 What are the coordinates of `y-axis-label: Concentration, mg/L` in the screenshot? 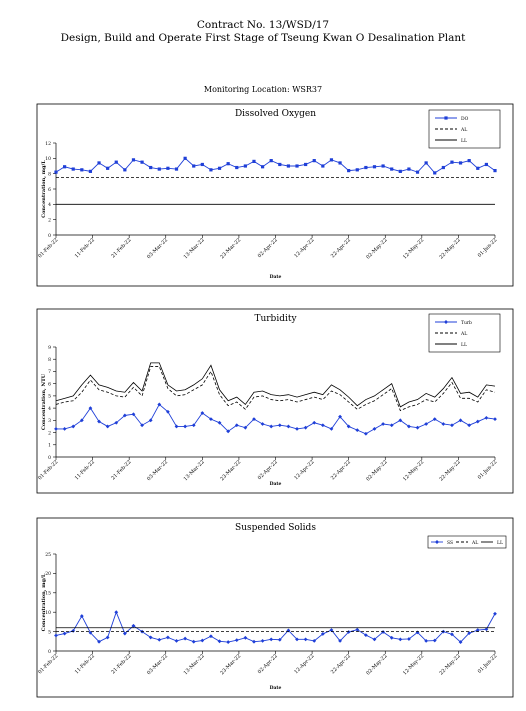 It's located at (44, 189).